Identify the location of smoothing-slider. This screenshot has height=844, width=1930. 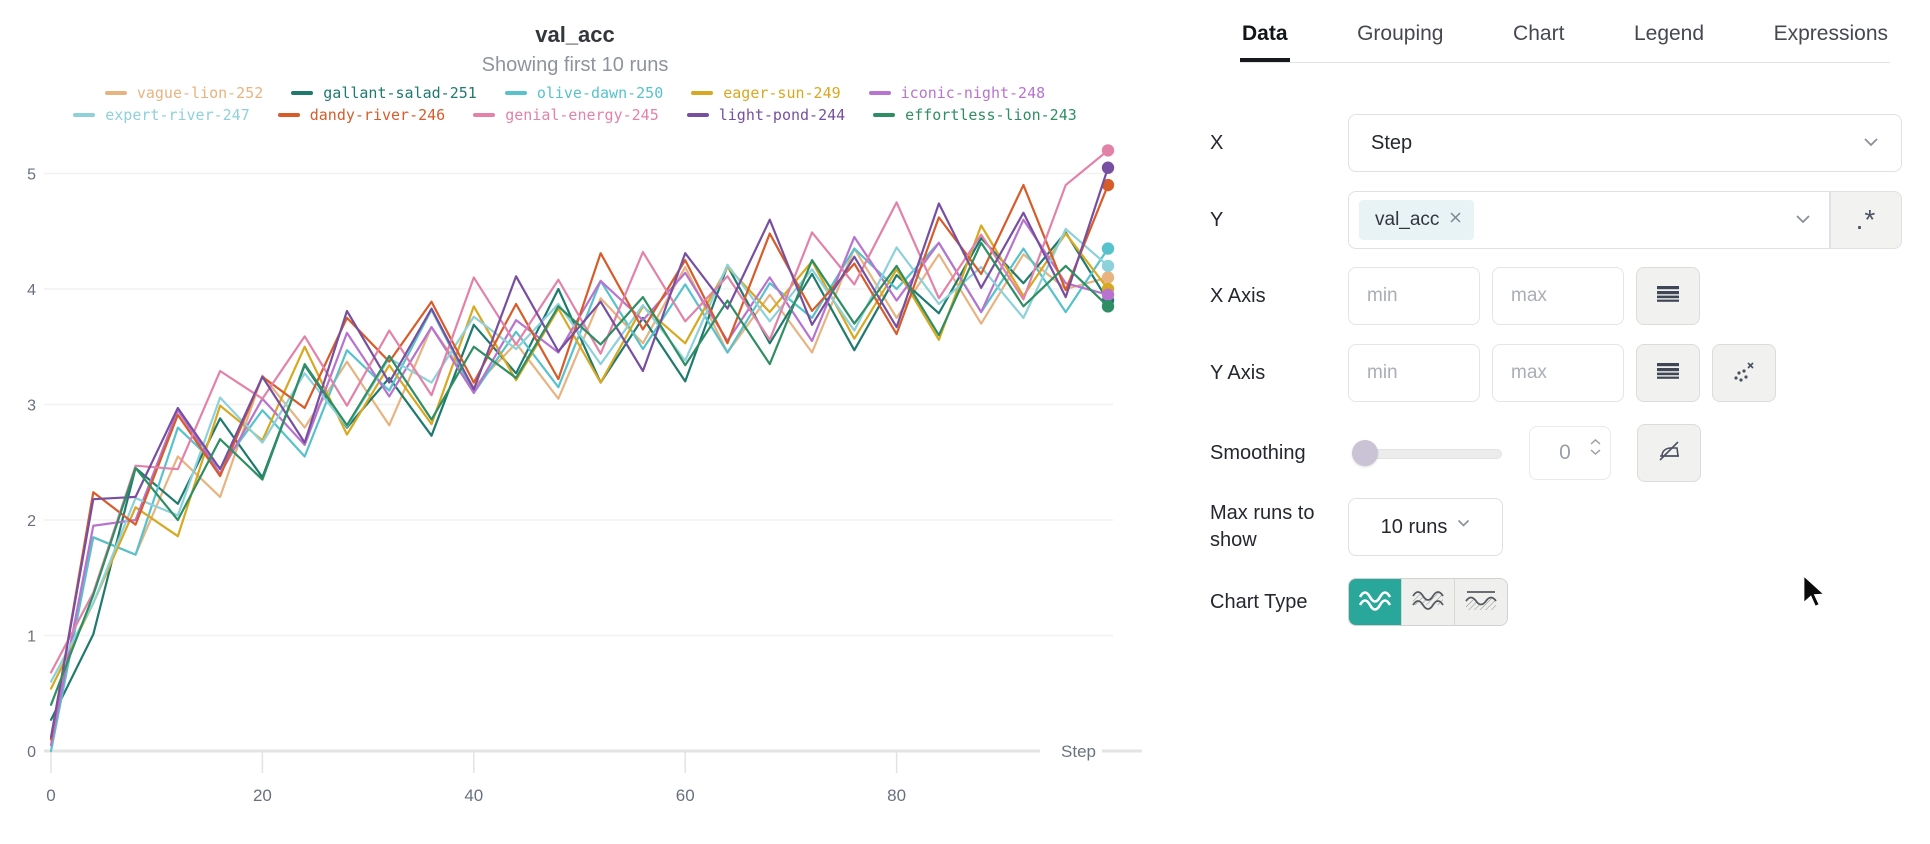
(1427, 453).